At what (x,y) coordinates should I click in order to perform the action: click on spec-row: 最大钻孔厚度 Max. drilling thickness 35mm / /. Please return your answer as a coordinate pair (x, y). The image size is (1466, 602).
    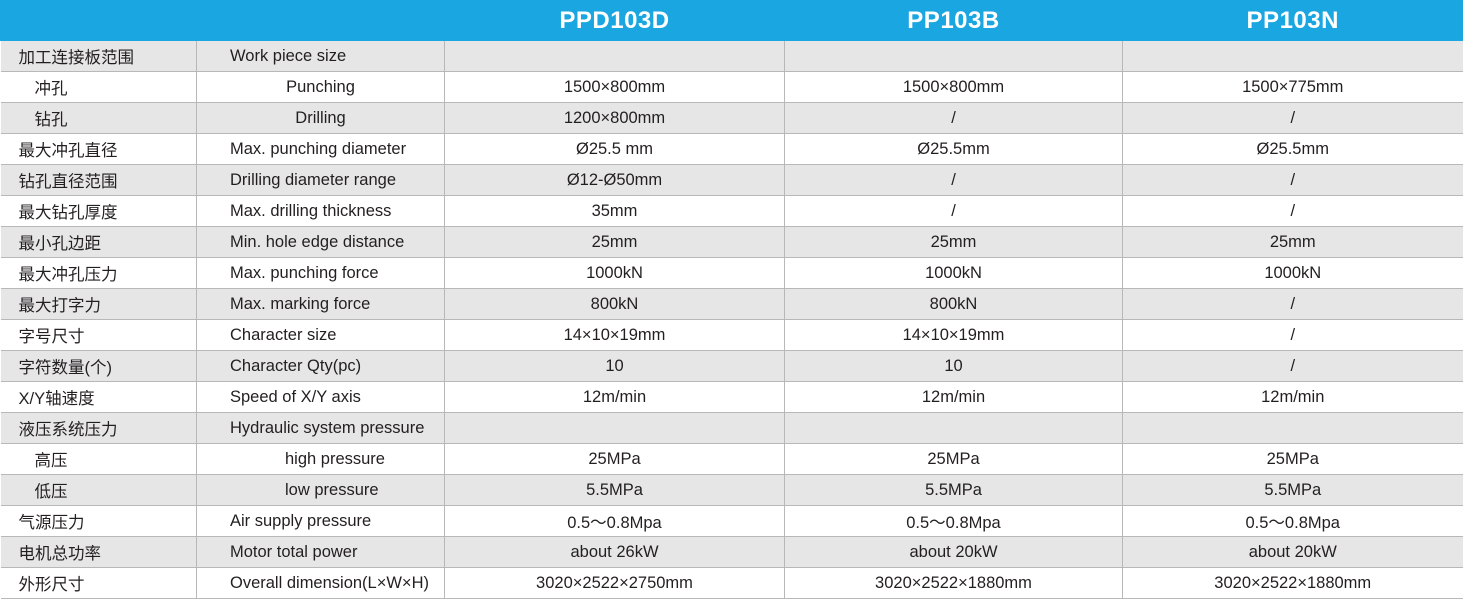
    Looking at the image, I should click on (731, 211).